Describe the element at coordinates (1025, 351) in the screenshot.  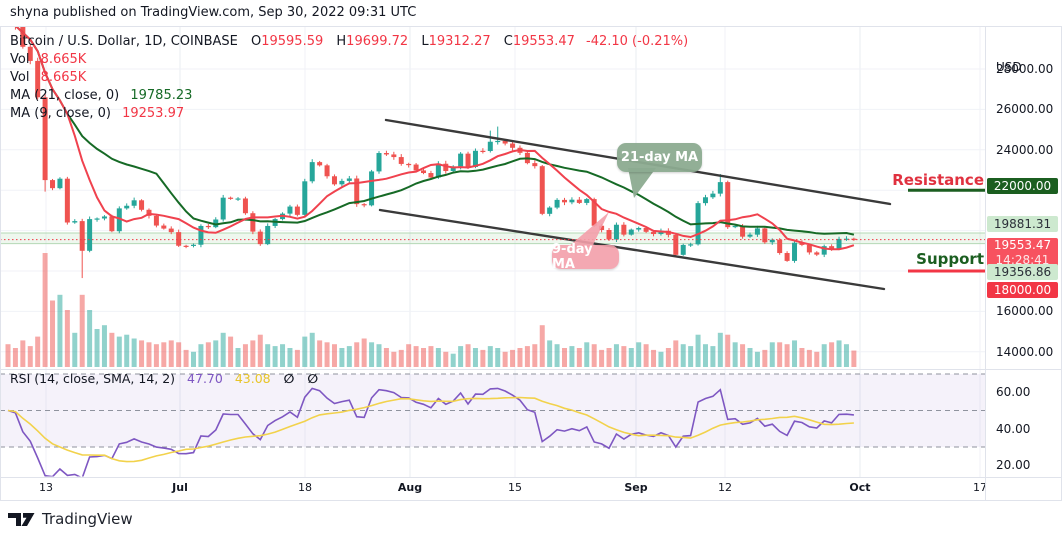
I see `price-axis-label: 14000.00` at that location.